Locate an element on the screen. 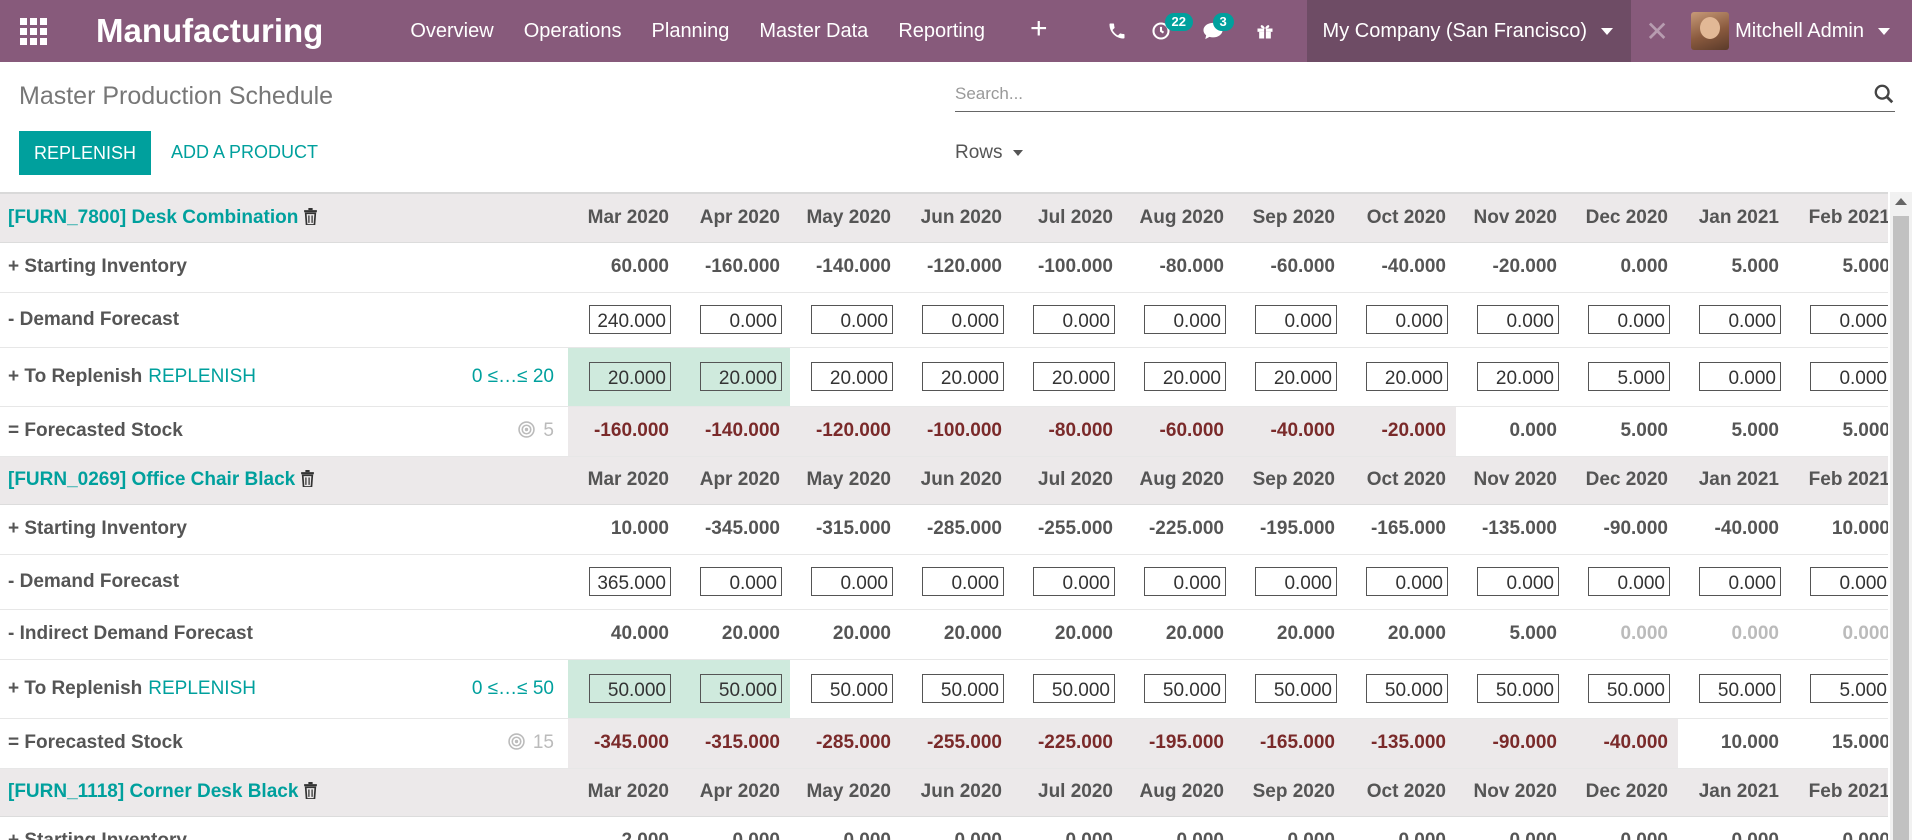 The height and width of the screenshot is (840, 1912). menu-overview: Overview is located at coordinates (452, 30).